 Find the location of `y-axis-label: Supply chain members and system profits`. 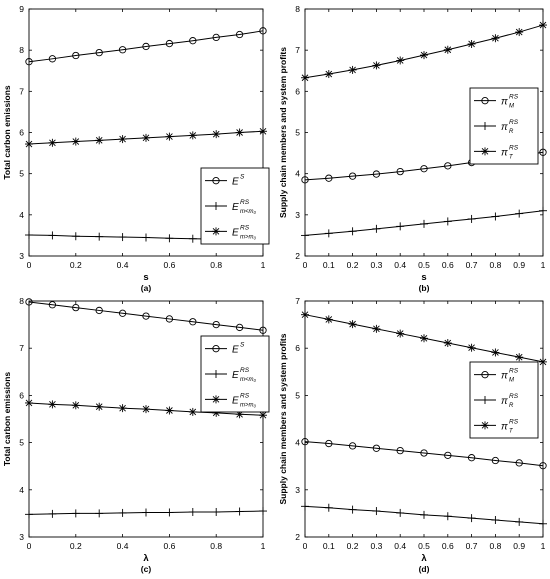

y-axis-label: Supply chain members and system profits is located at coordinates (283, 132).